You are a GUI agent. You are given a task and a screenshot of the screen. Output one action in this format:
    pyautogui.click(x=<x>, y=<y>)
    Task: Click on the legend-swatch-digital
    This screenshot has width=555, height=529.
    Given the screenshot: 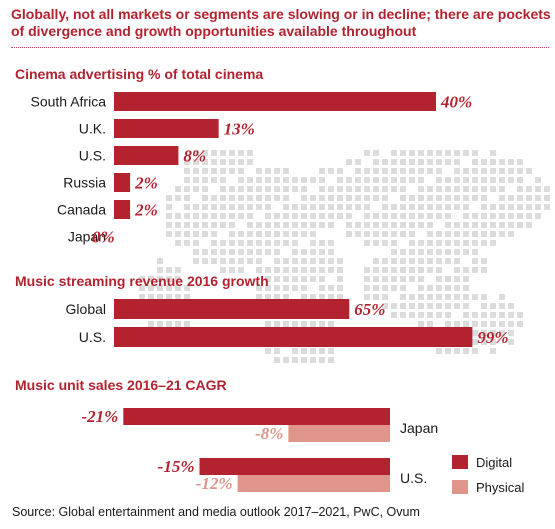 What is the action you would take?
    pyautogui.click(x=460, y=462)
    